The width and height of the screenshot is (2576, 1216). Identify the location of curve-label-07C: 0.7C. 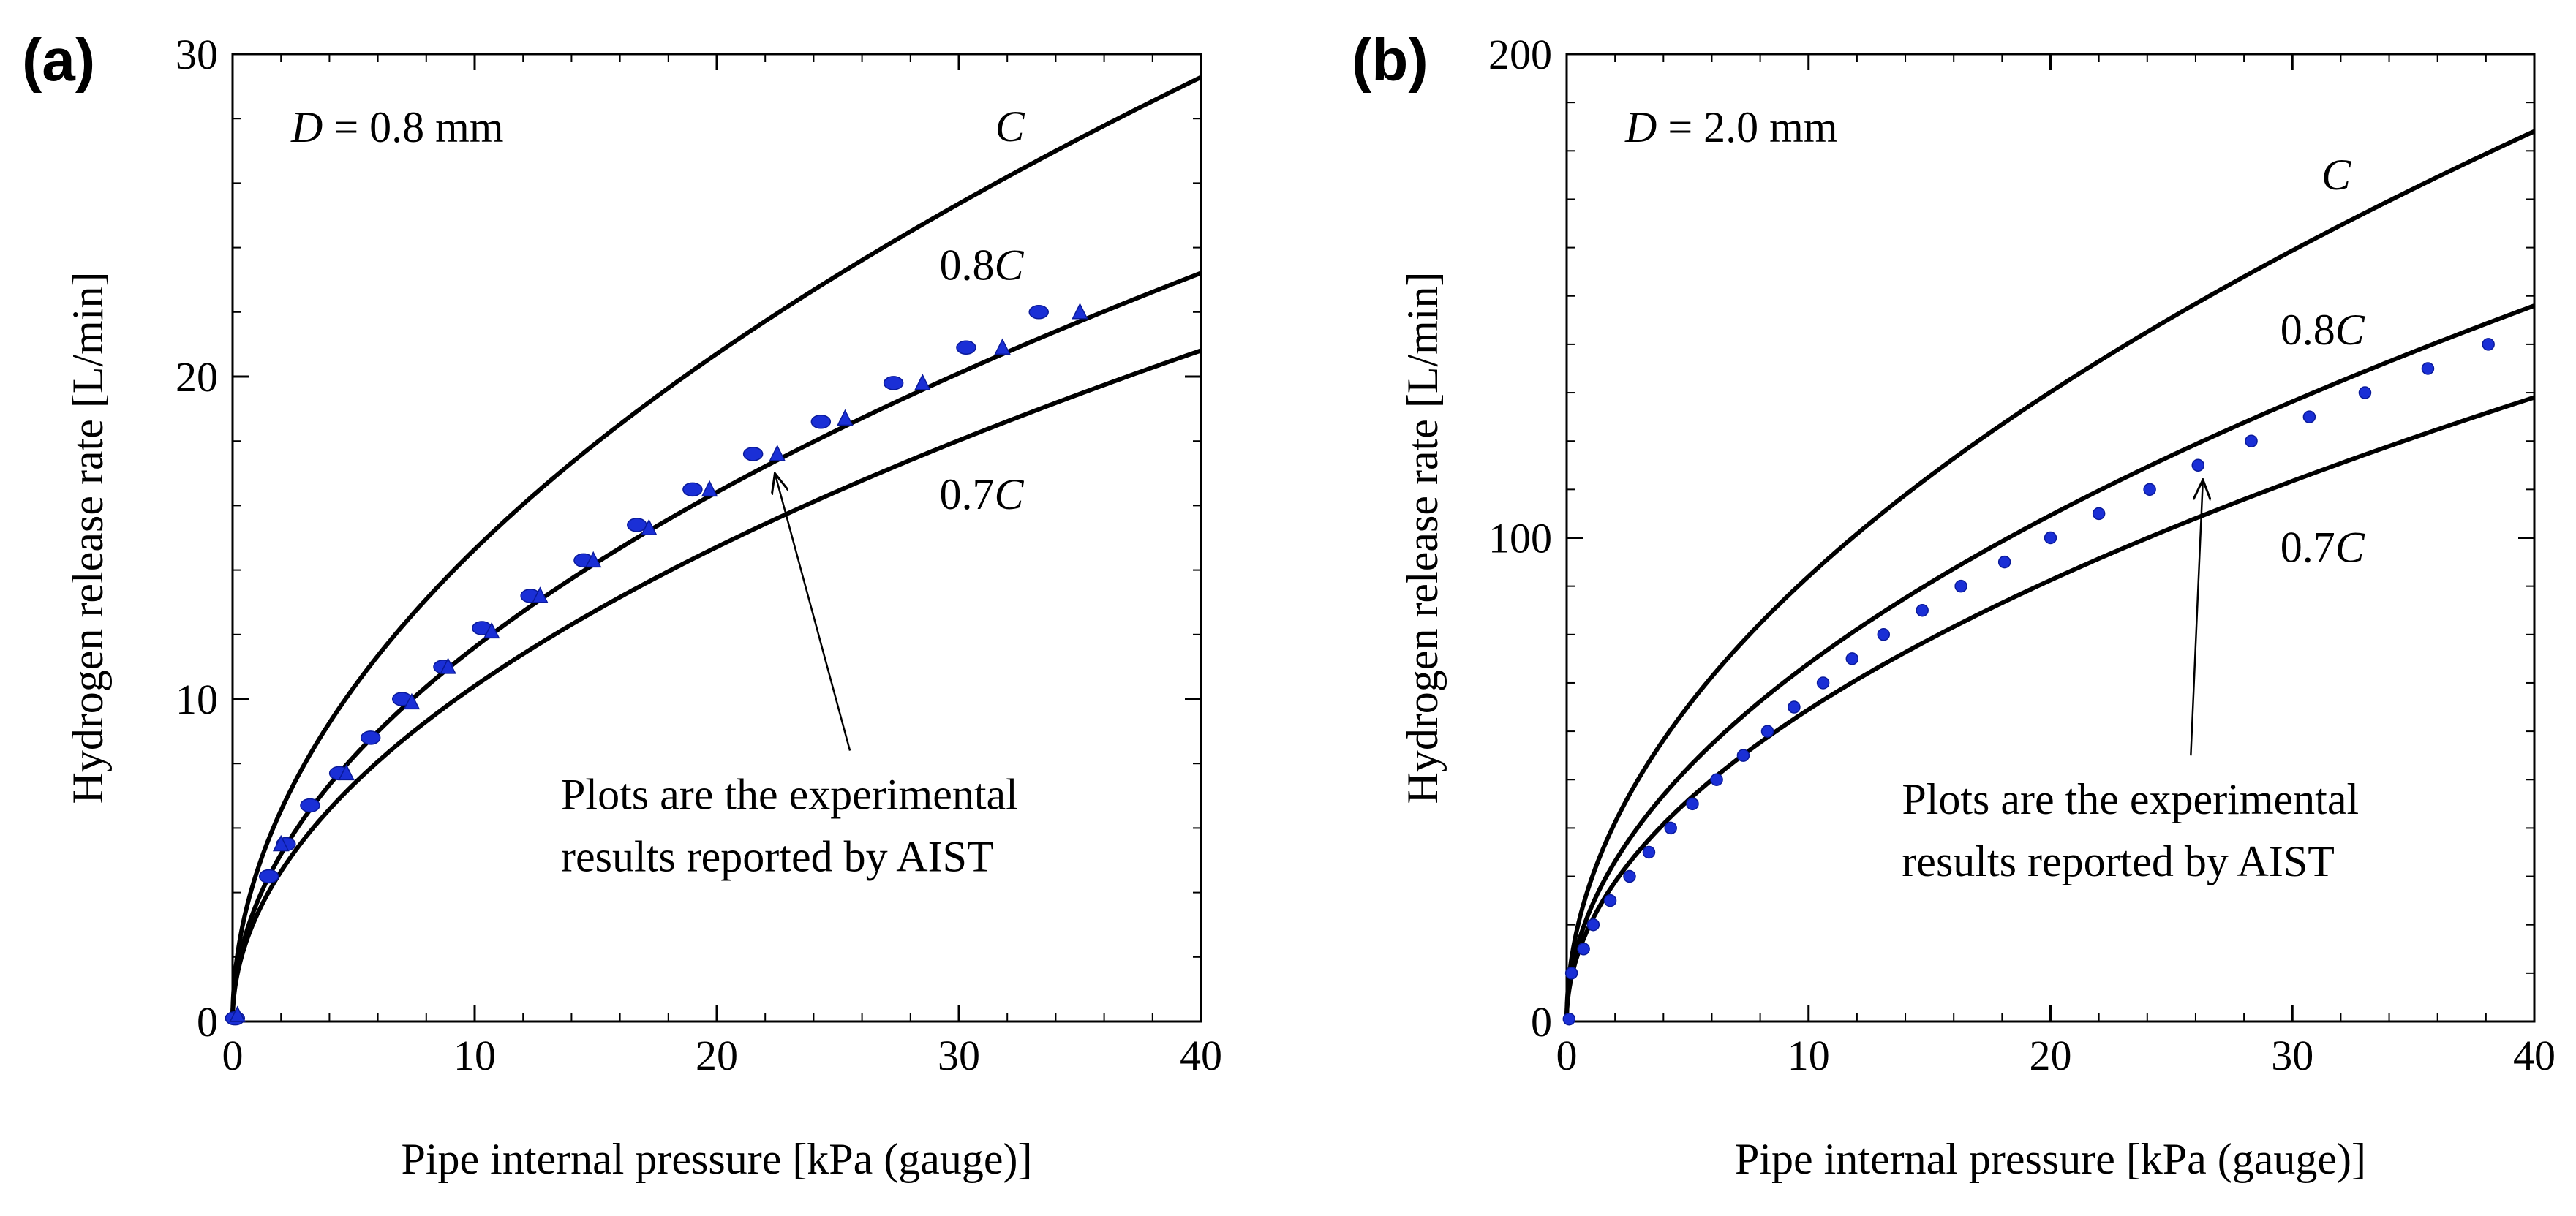
(2323, 548).